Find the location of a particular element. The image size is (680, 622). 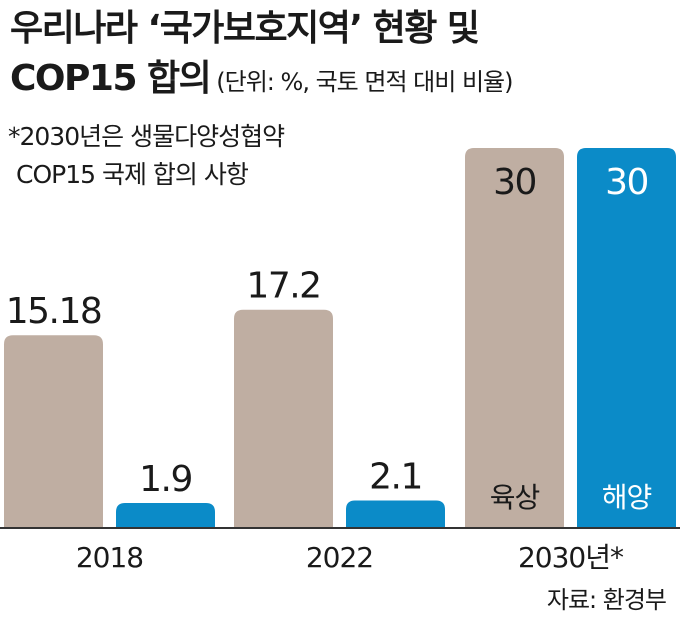

title-line-2: COP15 합의 (단위: %, 국토 면적 대비 비율) is located at coordinates (345, 80).